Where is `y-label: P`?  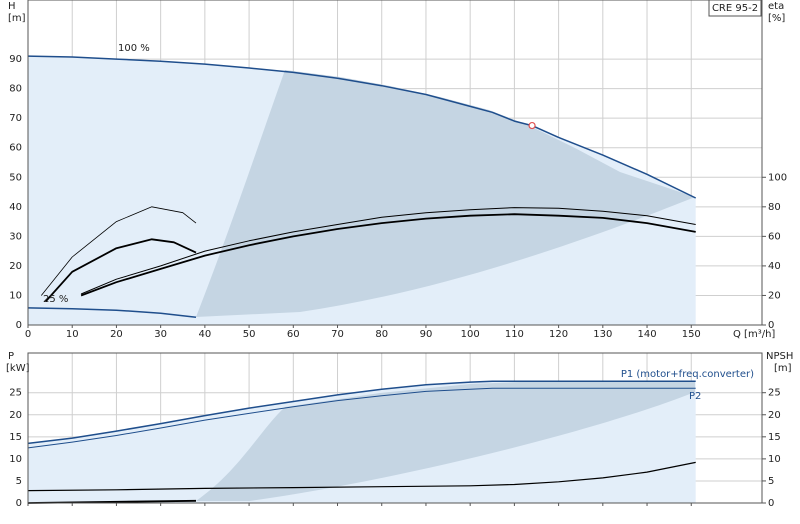
y-label: P is located at coordinates (11, 356).